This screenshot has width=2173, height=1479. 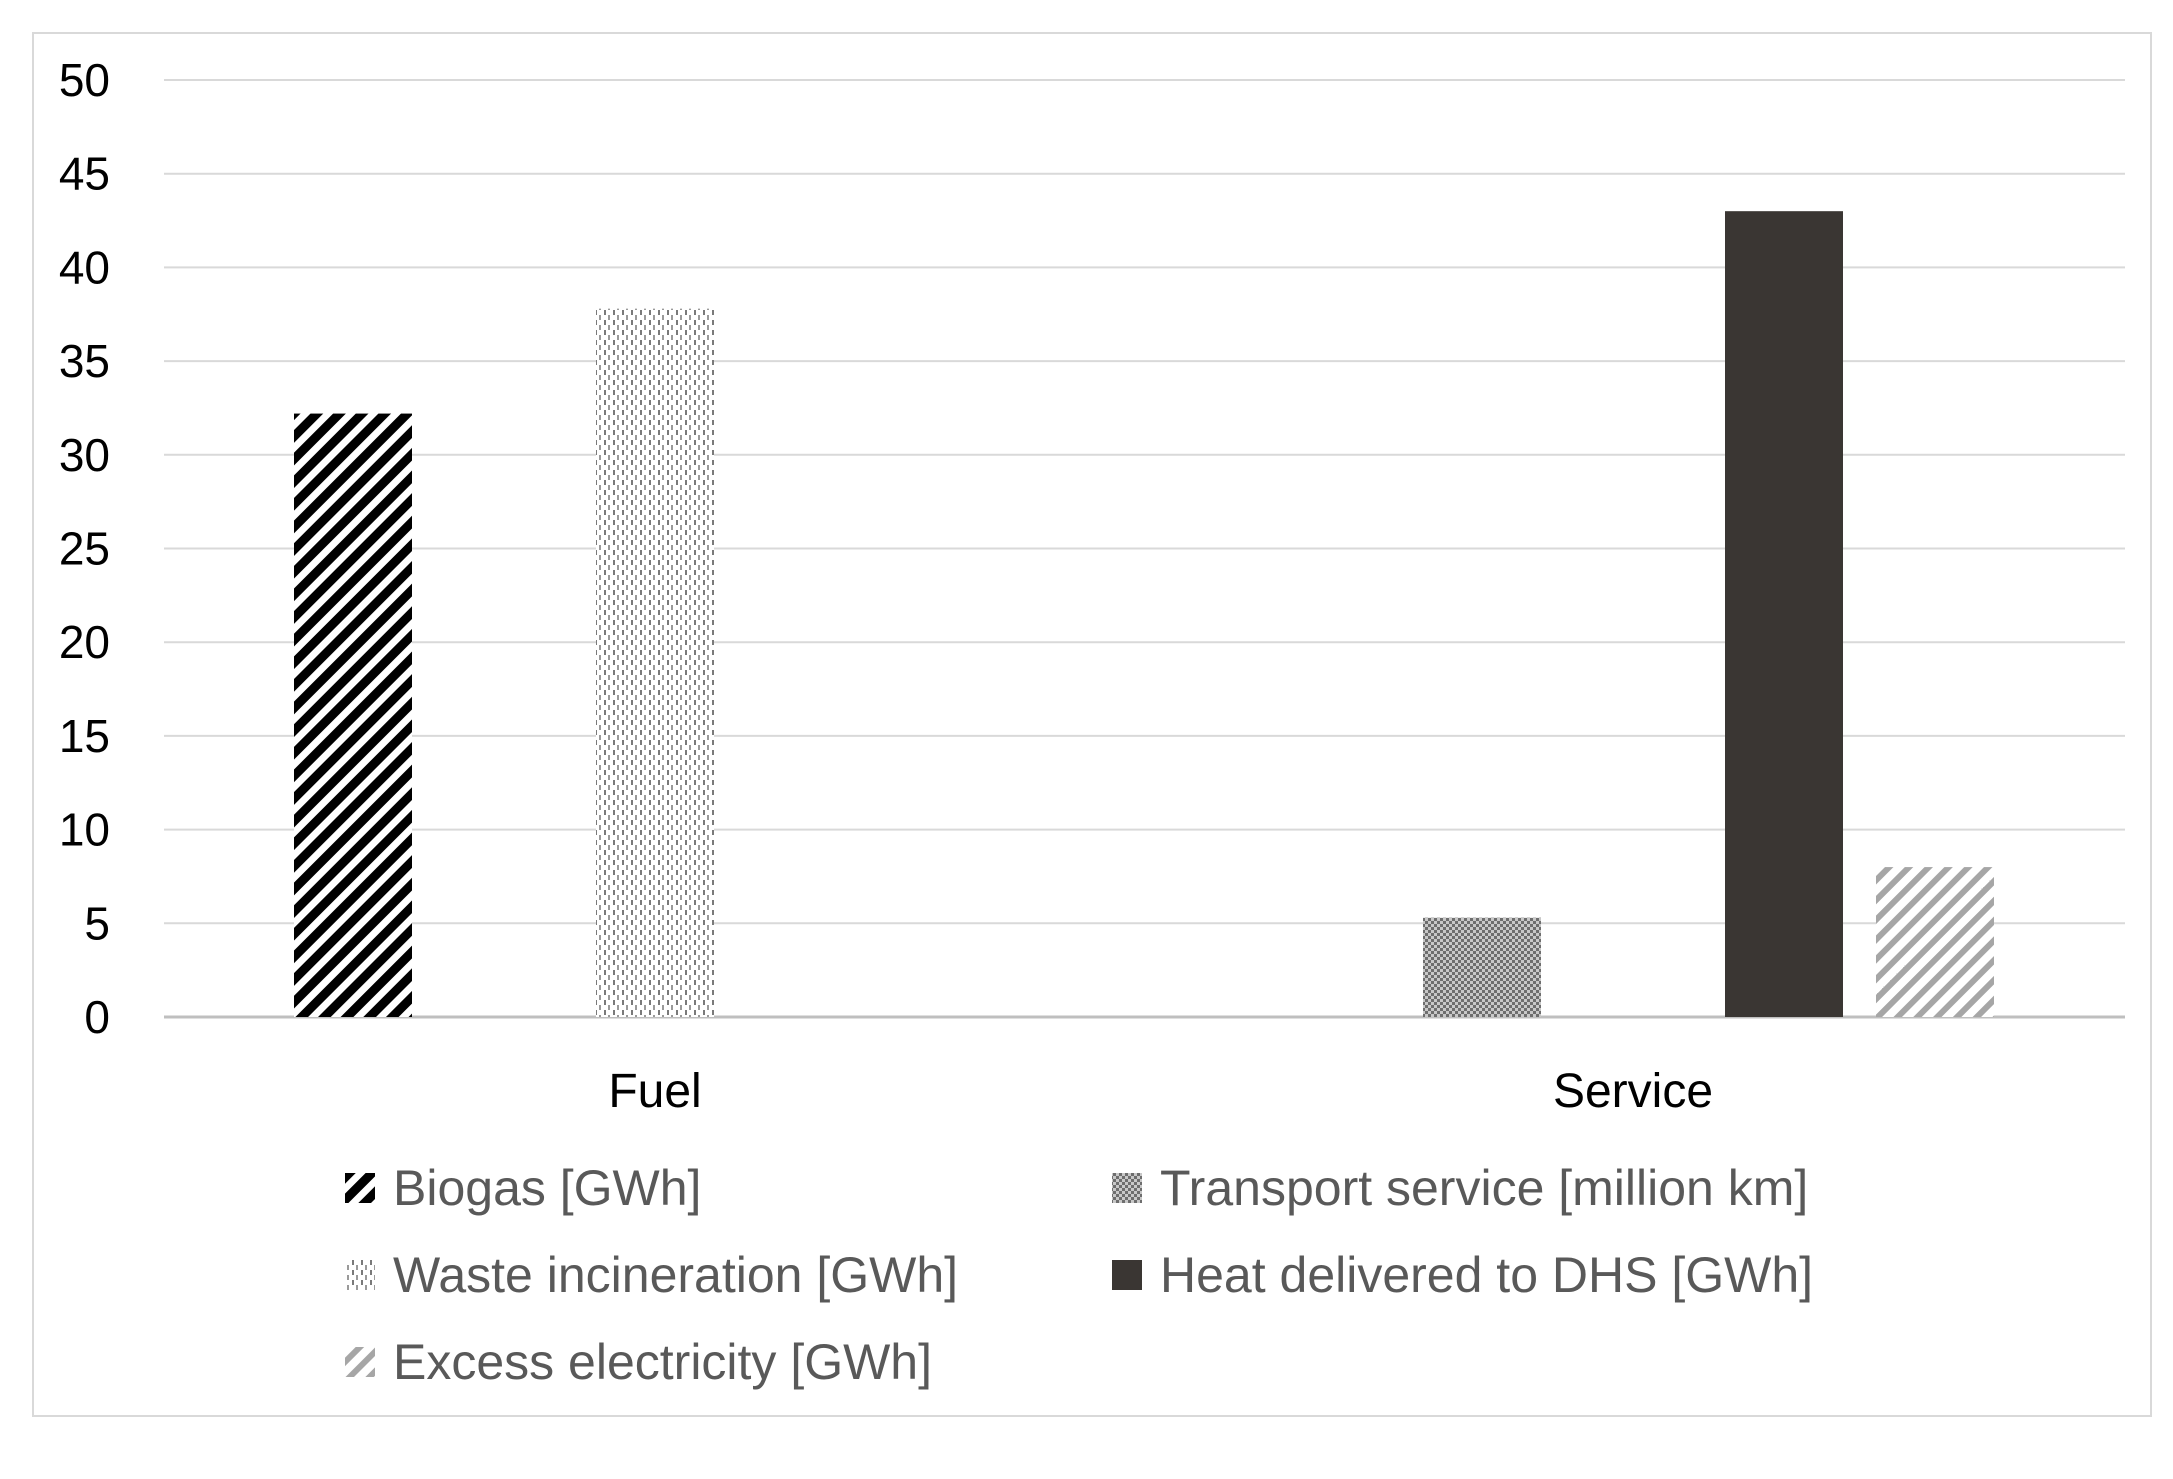 I want to click on y-tick-label-30: 30, so click(x=84, y=455).